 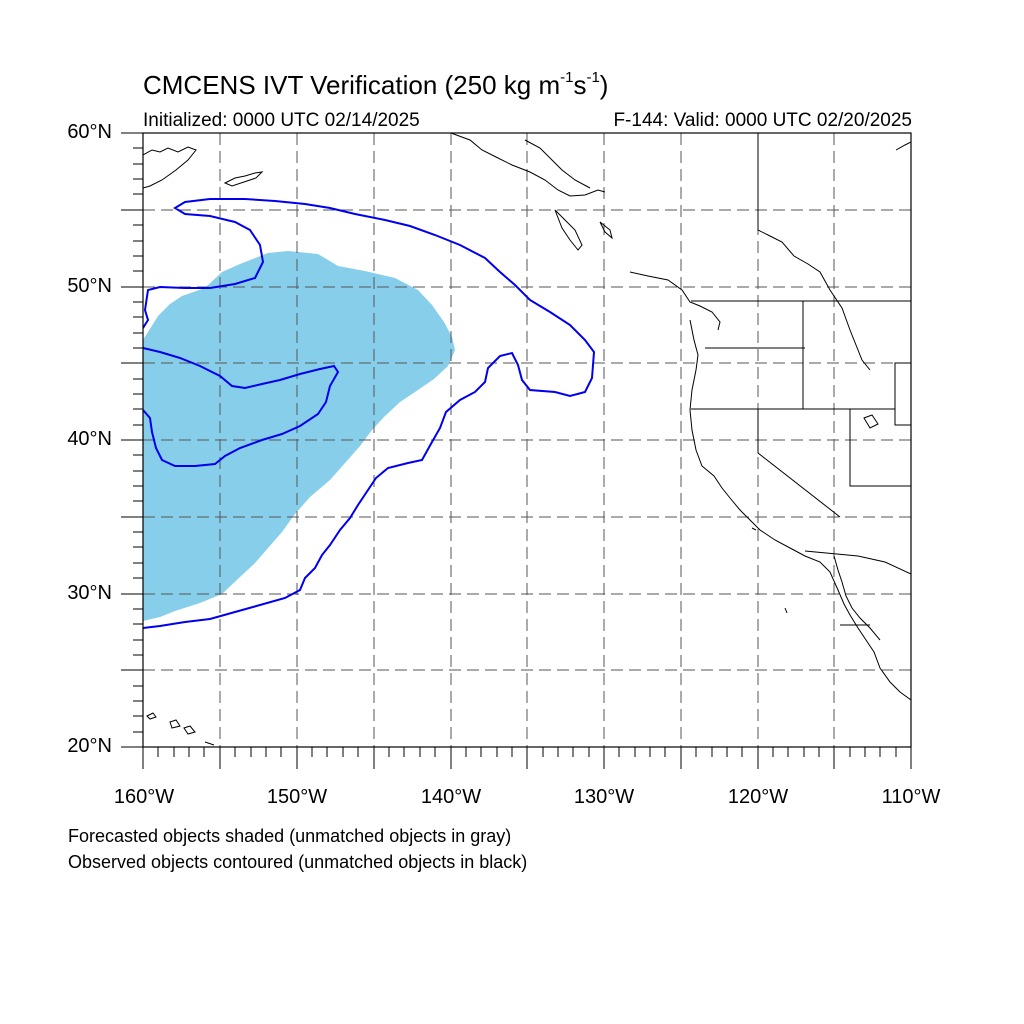 What do you see at coordinates (762, 120) in the screenshot?
I see `valid-time: F-144: Valid: 0000 UTC 02/20/2025` at bounding box center [762, 120].